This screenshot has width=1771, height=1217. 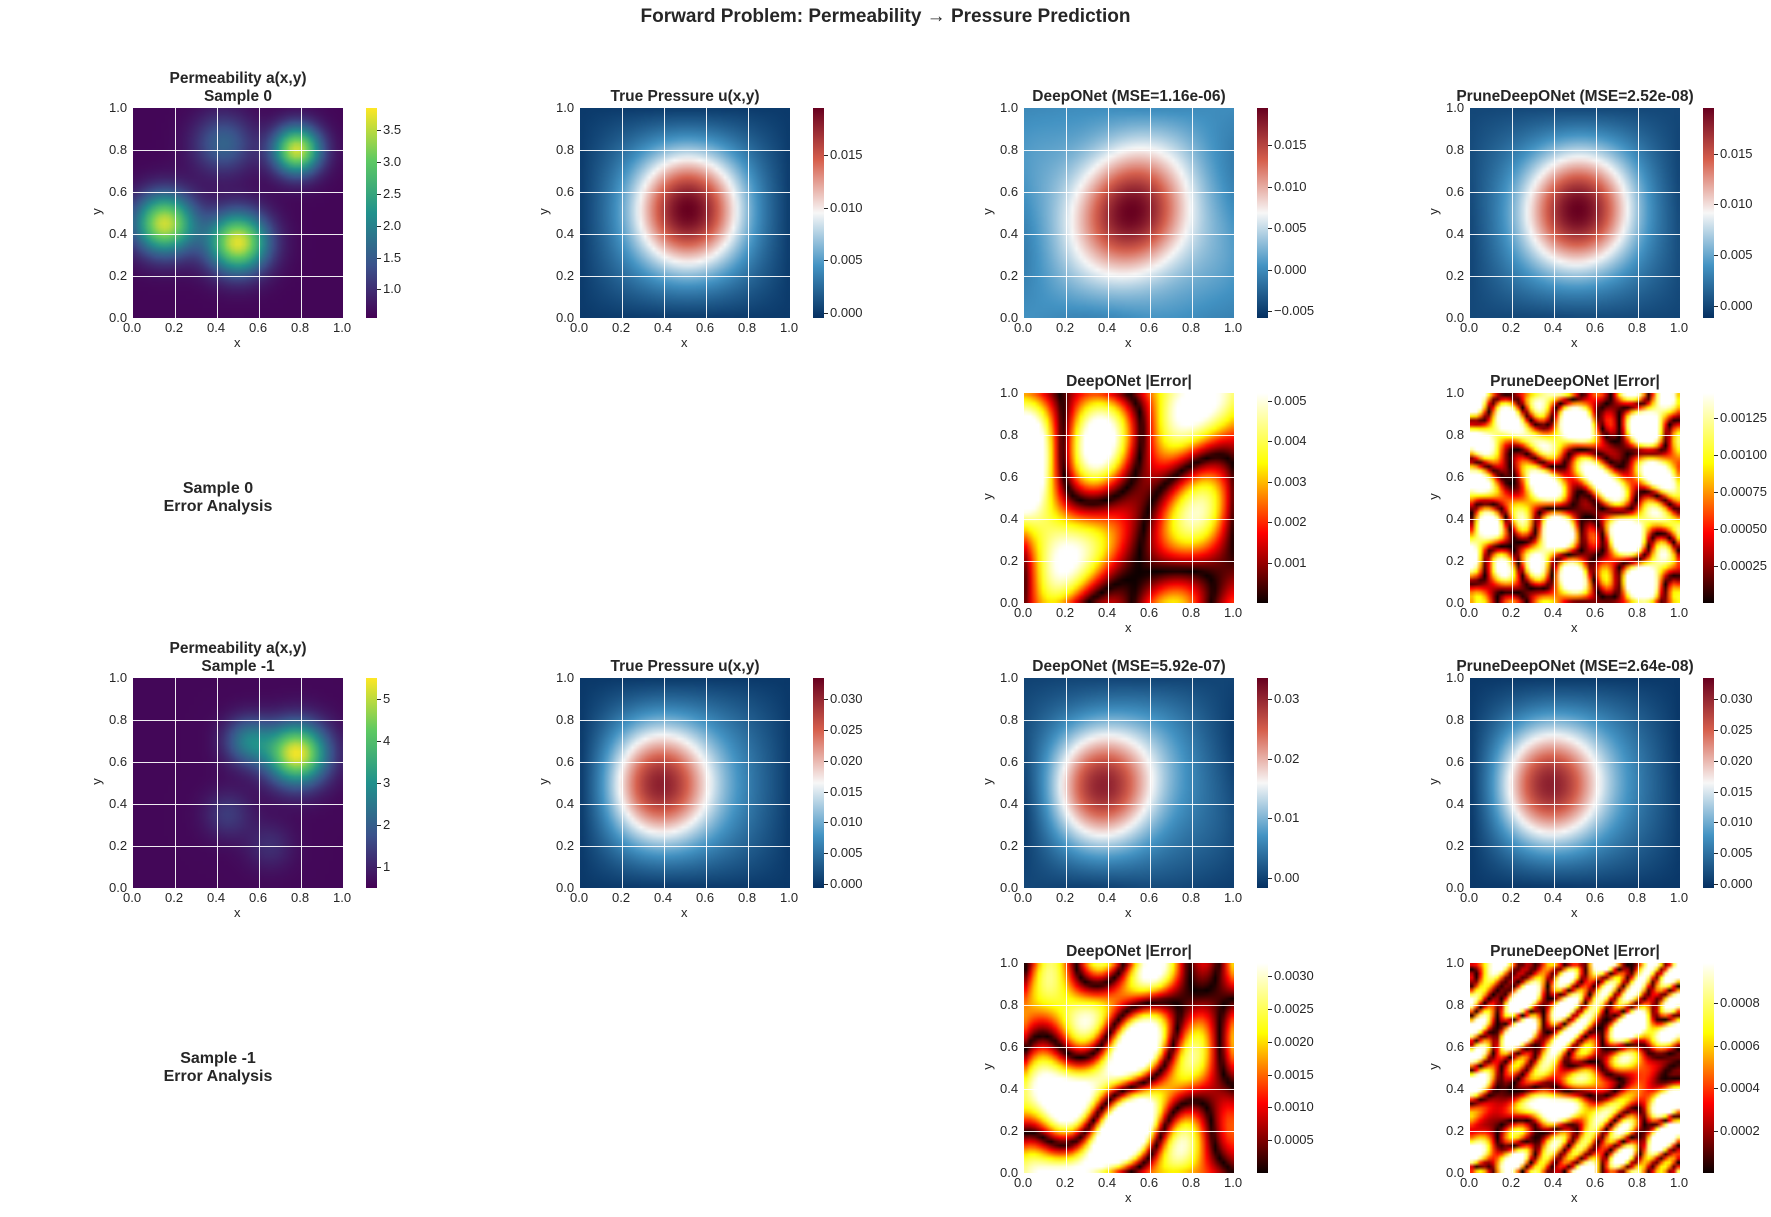 I want to click on x-tick-label: 1.0, so click(x=1233, y=1182).